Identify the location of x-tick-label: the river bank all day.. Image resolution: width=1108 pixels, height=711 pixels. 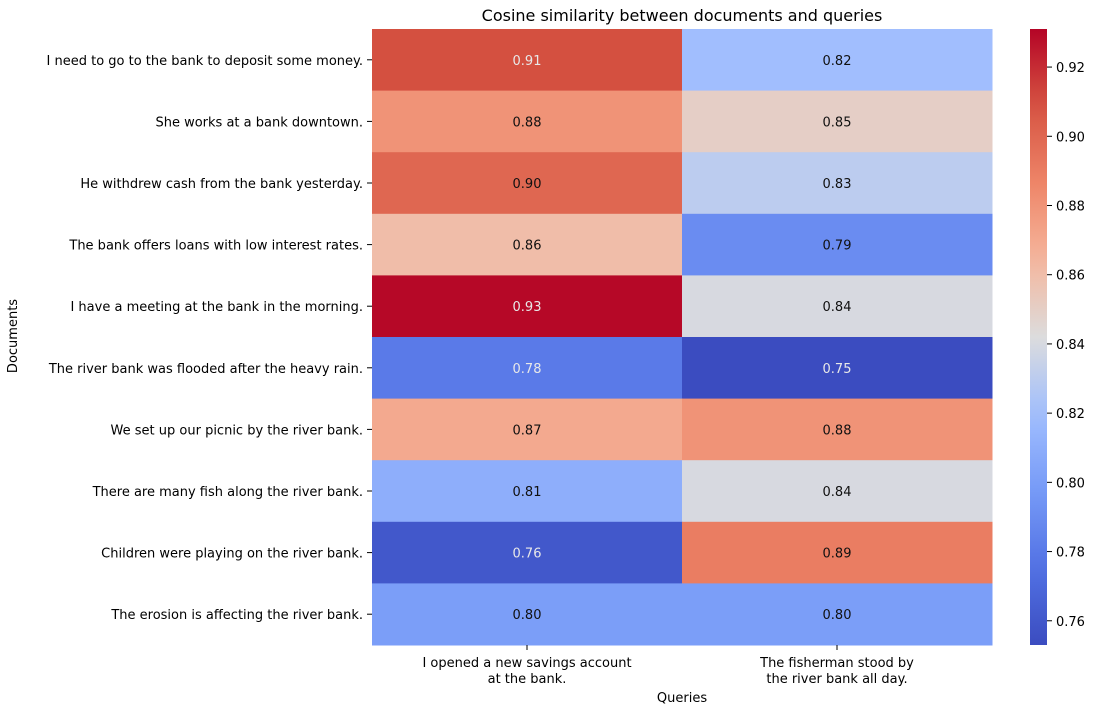
(836, 679).